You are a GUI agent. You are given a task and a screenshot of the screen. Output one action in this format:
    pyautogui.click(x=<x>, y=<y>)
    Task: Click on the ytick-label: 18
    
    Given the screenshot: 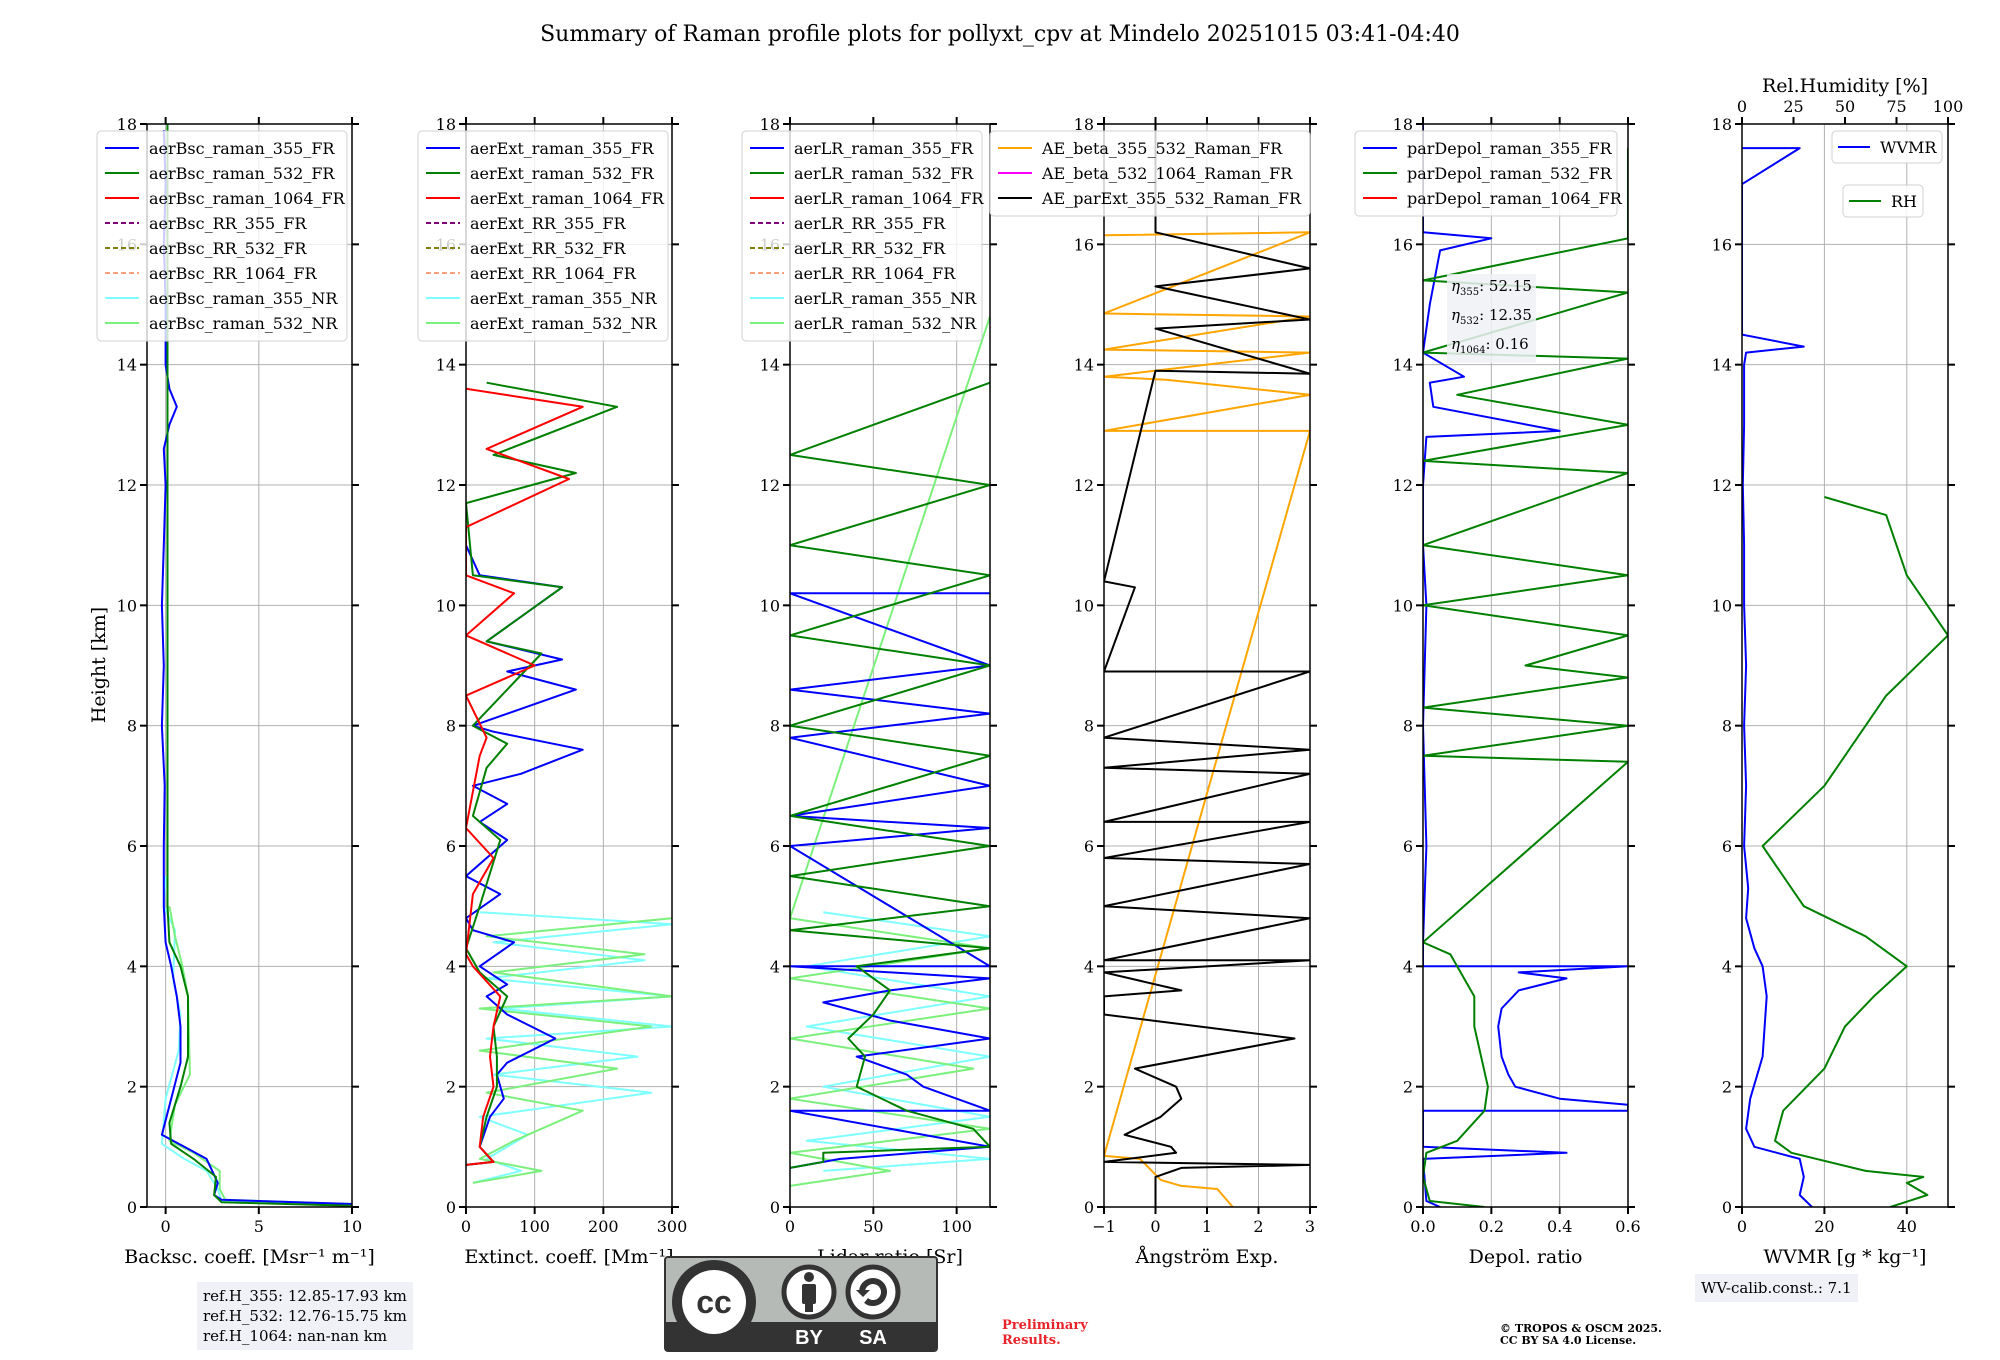 What is the action you would take?
    pyautogui.click(x=1722, y=124)
    